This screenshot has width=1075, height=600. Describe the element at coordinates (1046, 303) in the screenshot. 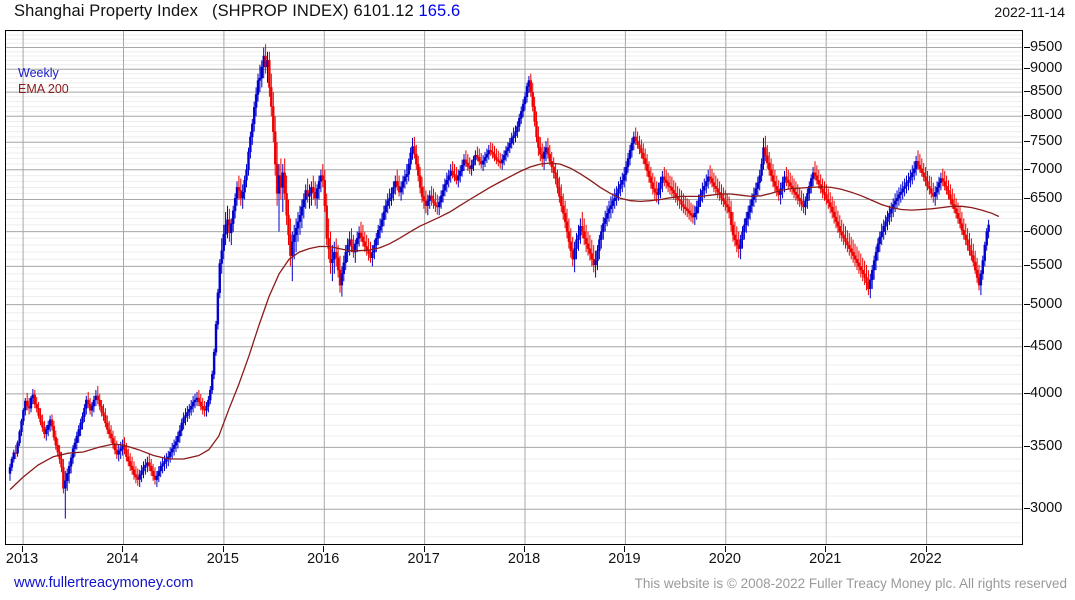

I see `y-tick-label: 5000` at that location.